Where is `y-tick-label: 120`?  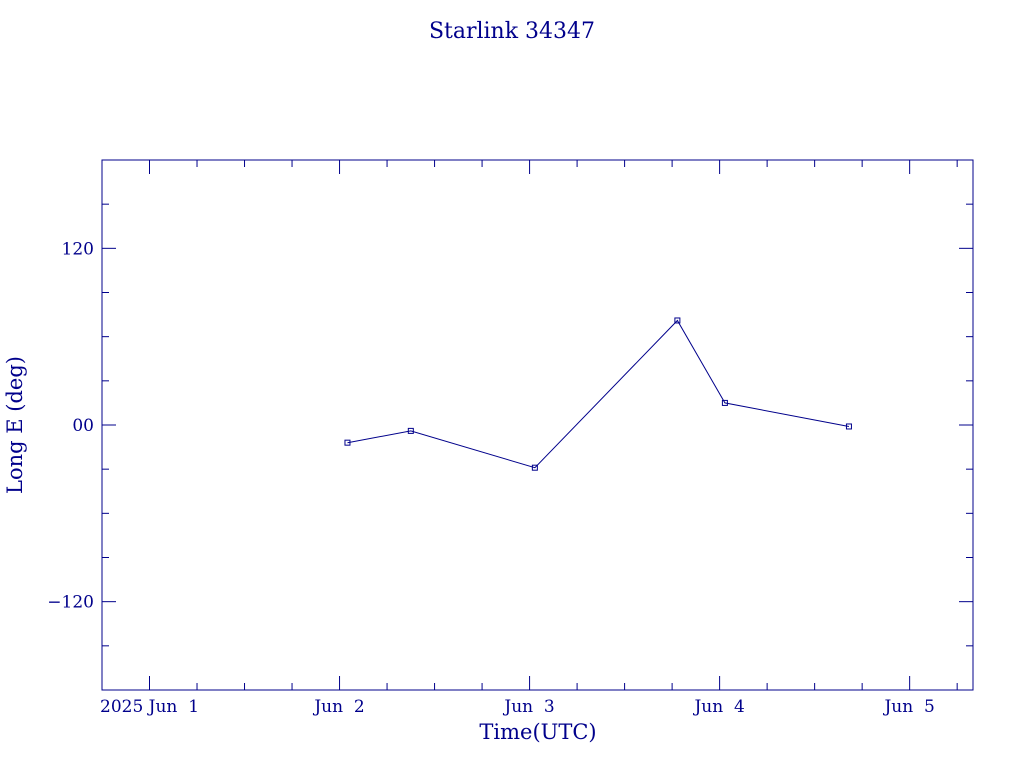 y-tick-label: 120 is located at coordinates (78, 249).